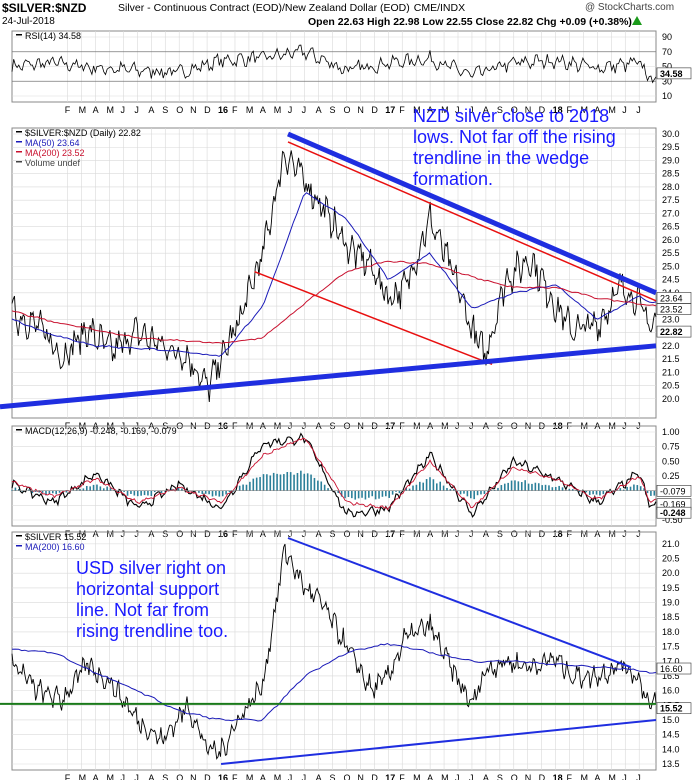  Describe the element at coordinates (637, 20) in the screenshot. I see `quote-up-arrow-icon` at that location.